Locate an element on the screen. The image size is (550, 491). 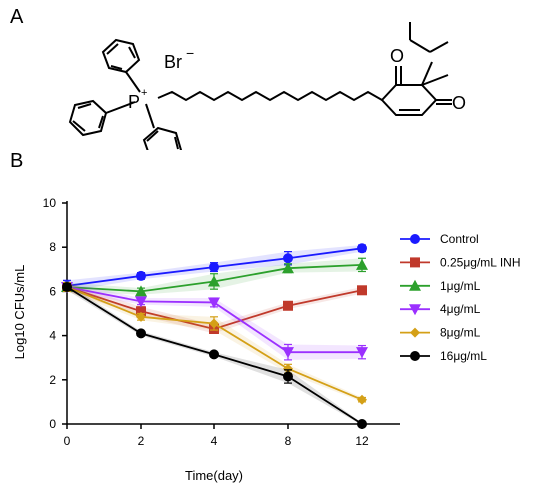
series-error-band is located at coordinates (214, 308).